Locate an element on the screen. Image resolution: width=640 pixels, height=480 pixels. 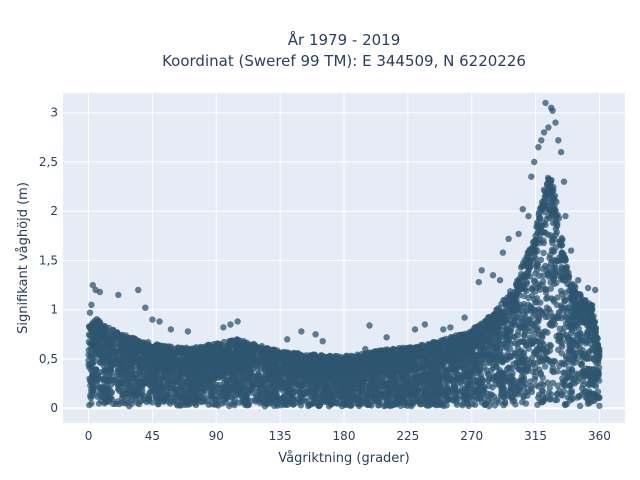
chart-title-line-1: År 1979 - 2019 is located at coordinates (344, 39).